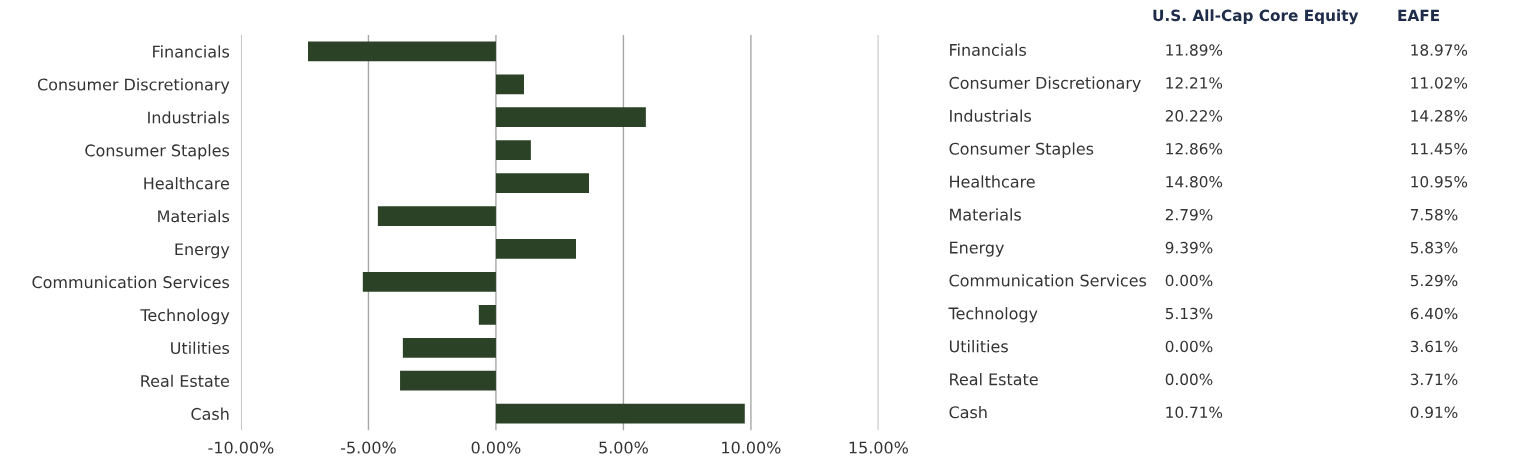 The image size is (1525, 465). I want to click on x-tick-label: 10.00%, so click(751, 447).